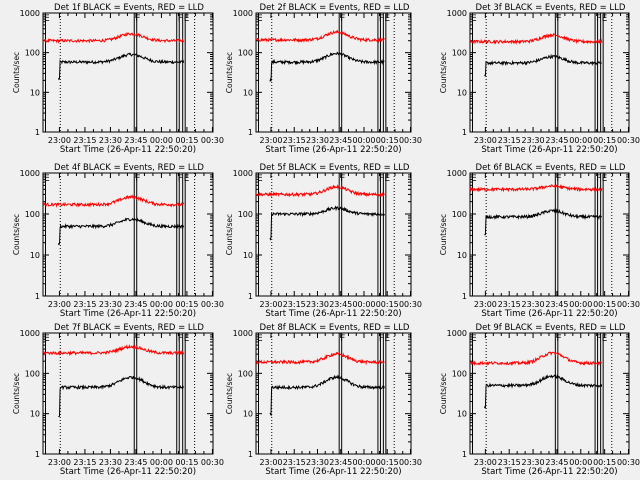  Describe the element at coordinates (129, 8) in the screenshot. I see `panel-title: Det 1f BLACK = Events, RED = LLD` at that location.